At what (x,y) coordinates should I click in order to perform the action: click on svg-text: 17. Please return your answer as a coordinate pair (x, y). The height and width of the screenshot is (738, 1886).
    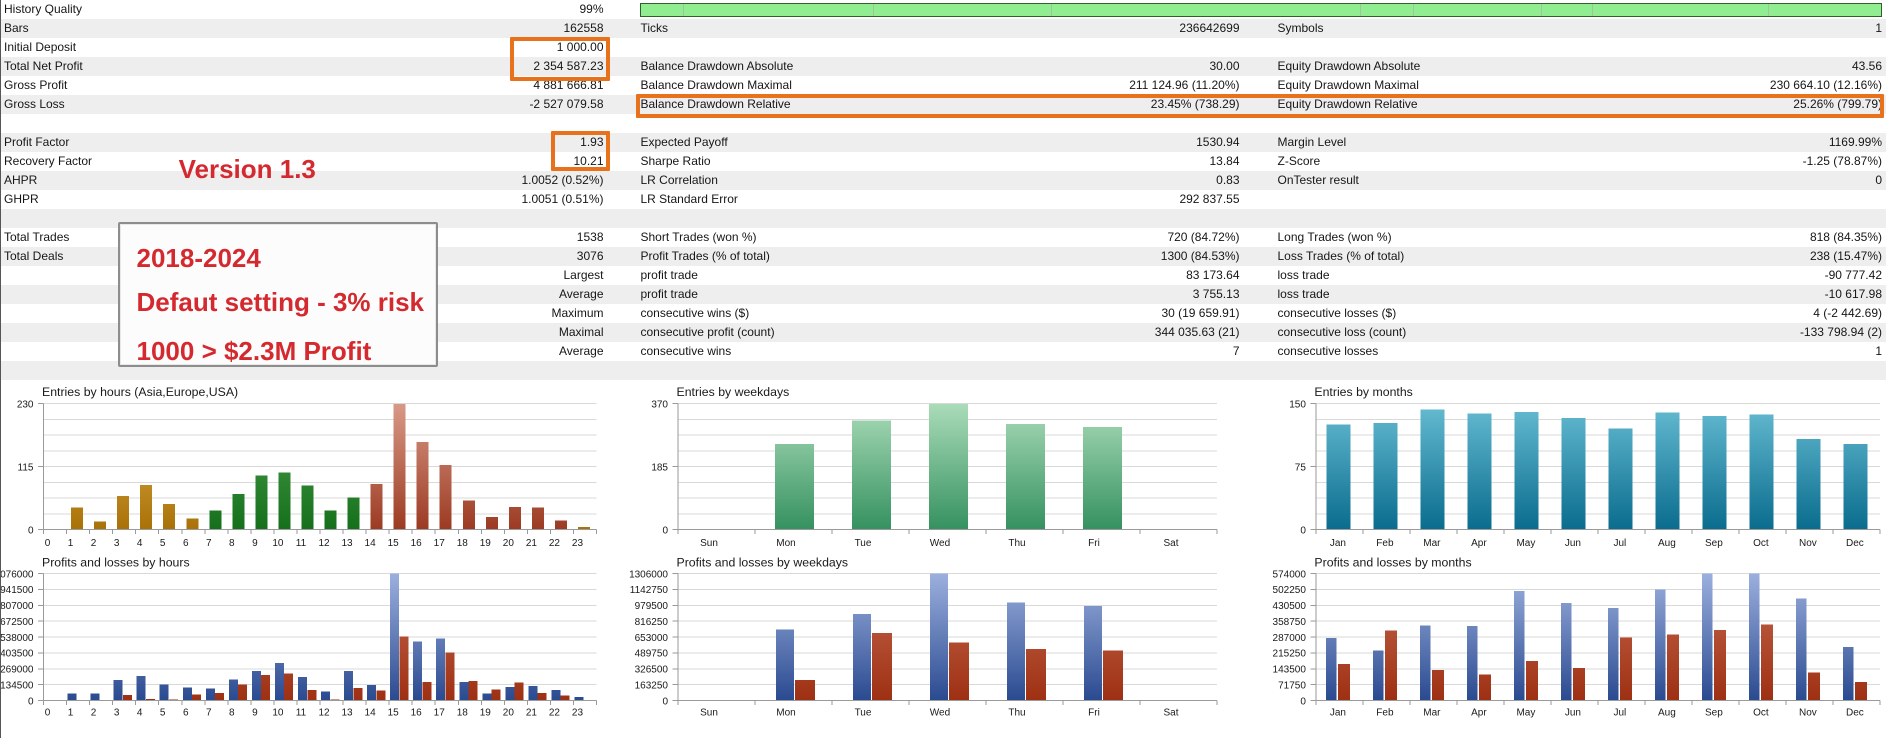
    Looking at the image, I should click on (440, 712).